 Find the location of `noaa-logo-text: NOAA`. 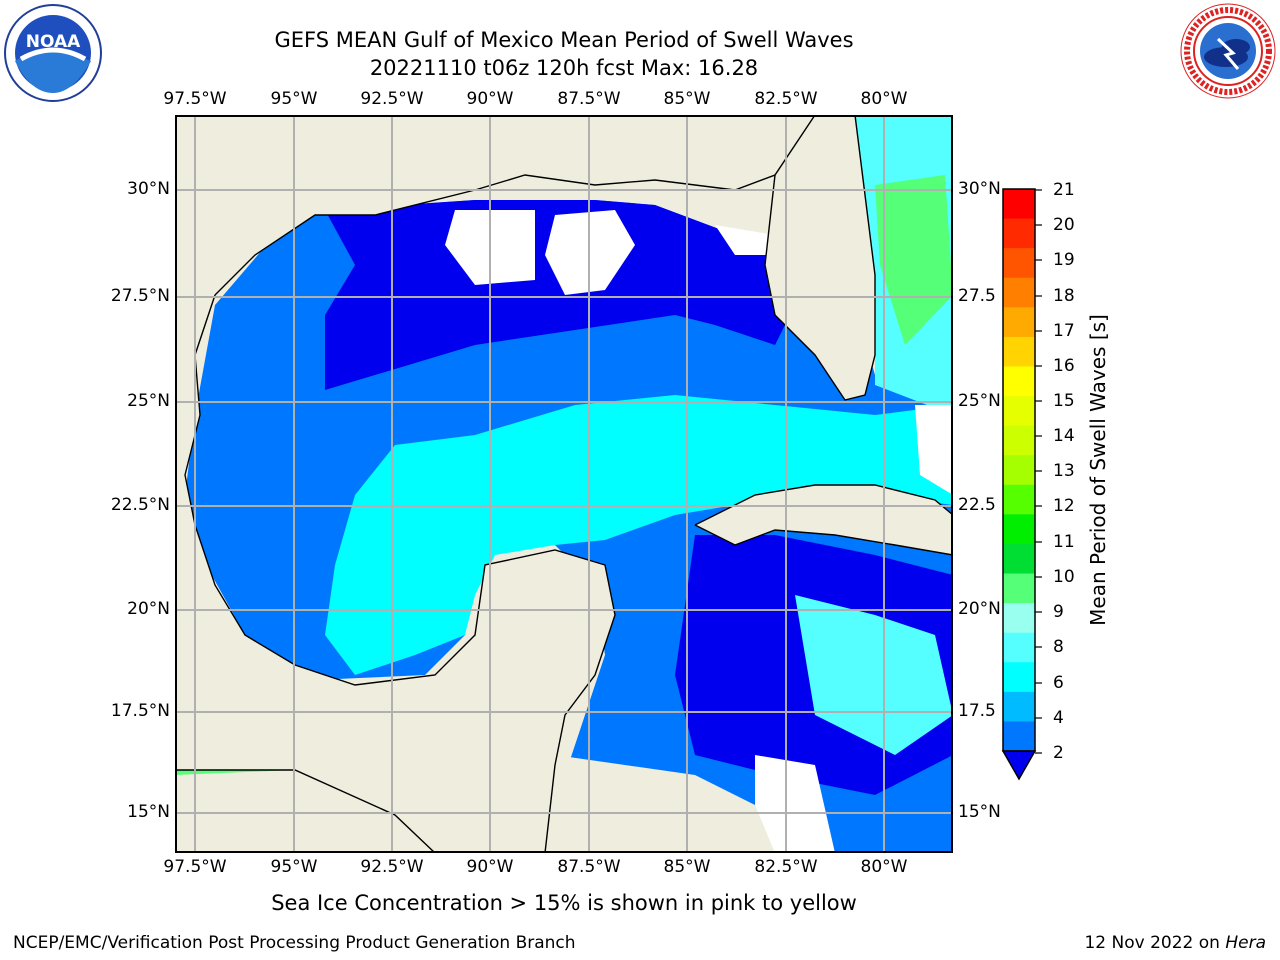

noaa-logo-text: NOAA is located at coordinates (53, 42).